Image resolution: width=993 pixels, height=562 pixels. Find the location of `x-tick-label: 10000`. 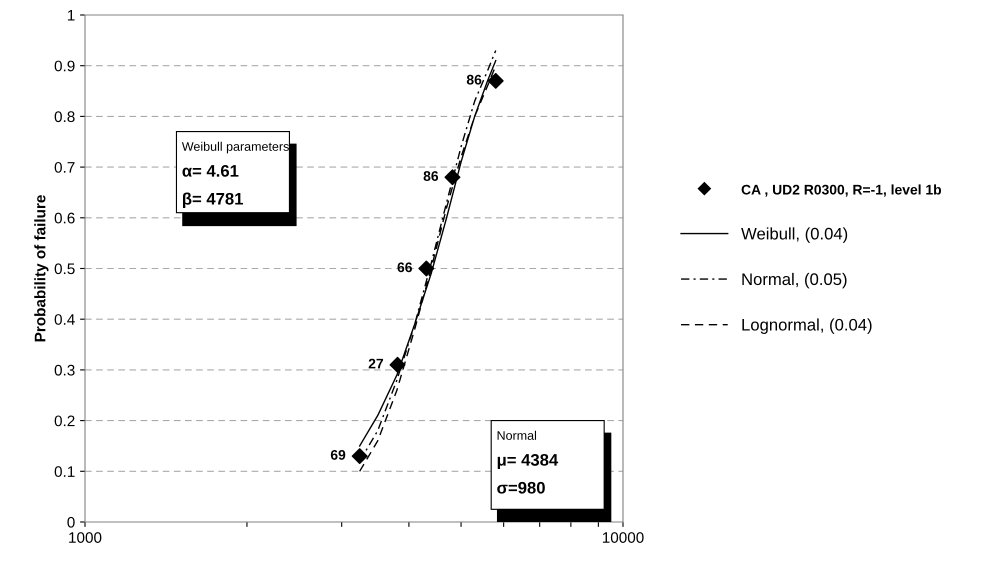

x-tick-label: 10000 is located at coordinates (623, 537).